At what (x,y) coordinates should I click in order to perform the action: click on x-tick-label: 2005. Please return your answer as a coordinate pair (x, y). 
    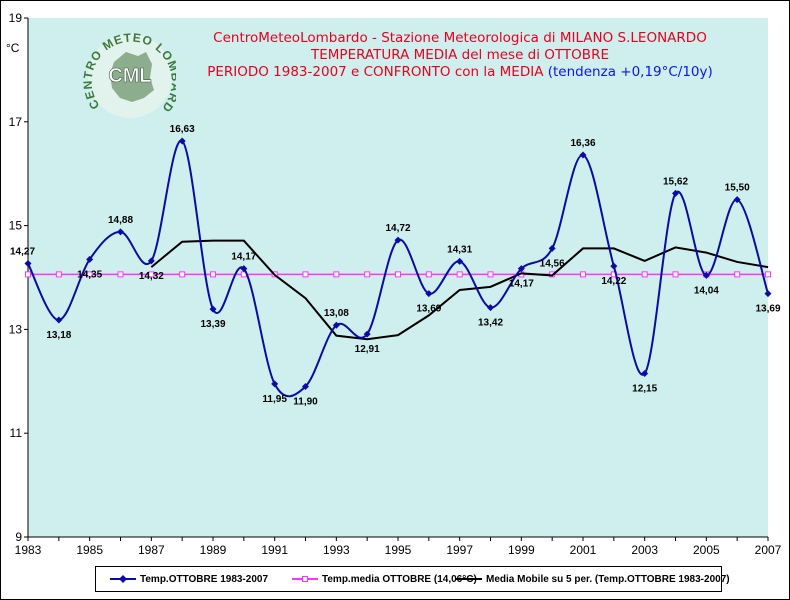
    Looking at the image, I should click on (706, 550).